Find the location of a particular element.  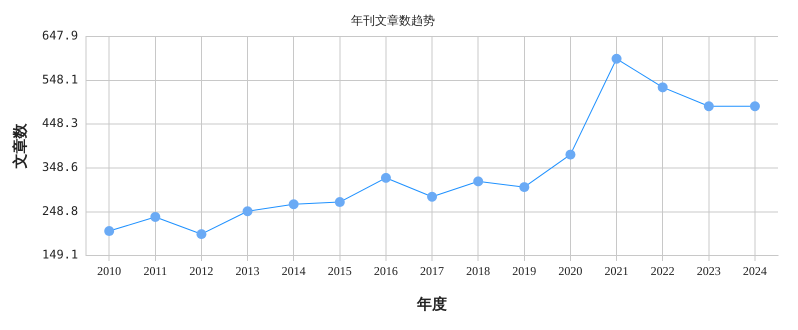

x-tick-label: 2021 is located at coordinates (616, 271).